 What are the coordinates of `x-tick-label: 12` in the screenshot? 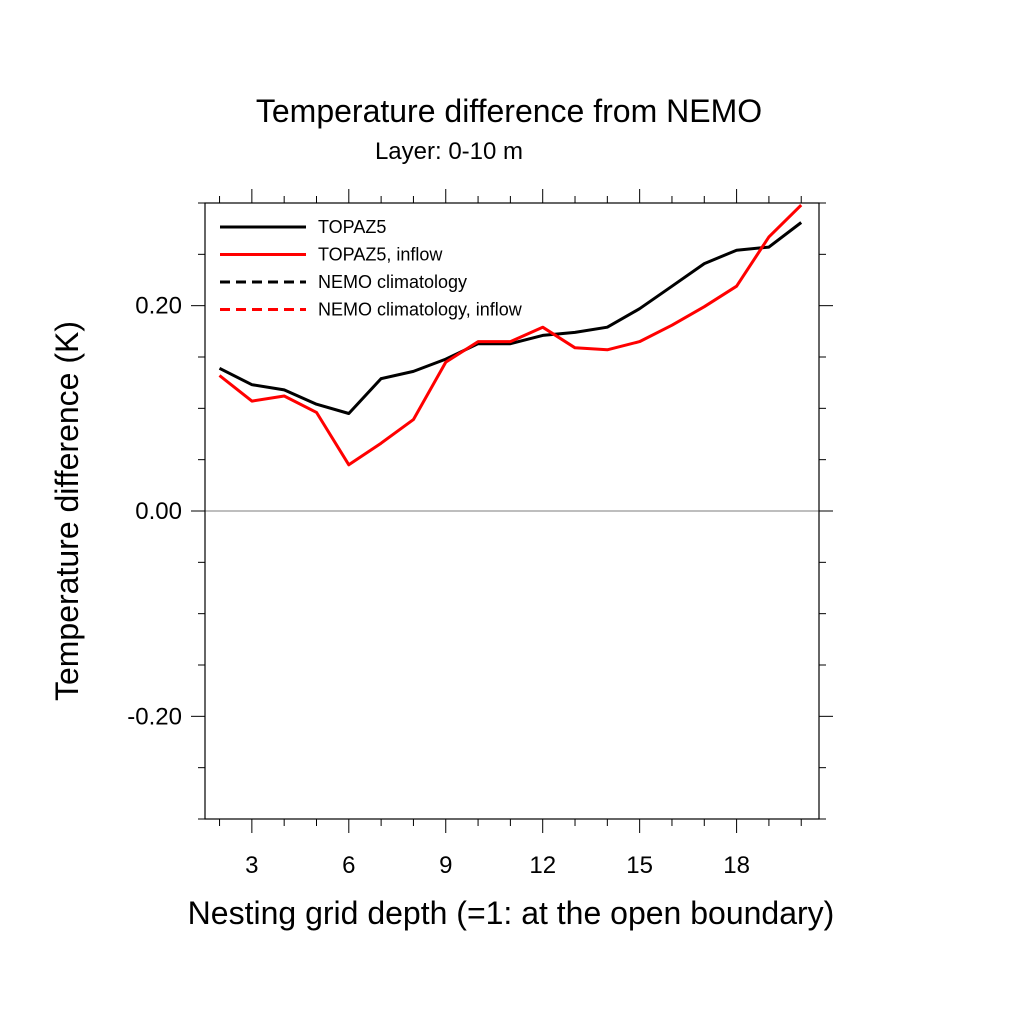 It's located at (542, 865).